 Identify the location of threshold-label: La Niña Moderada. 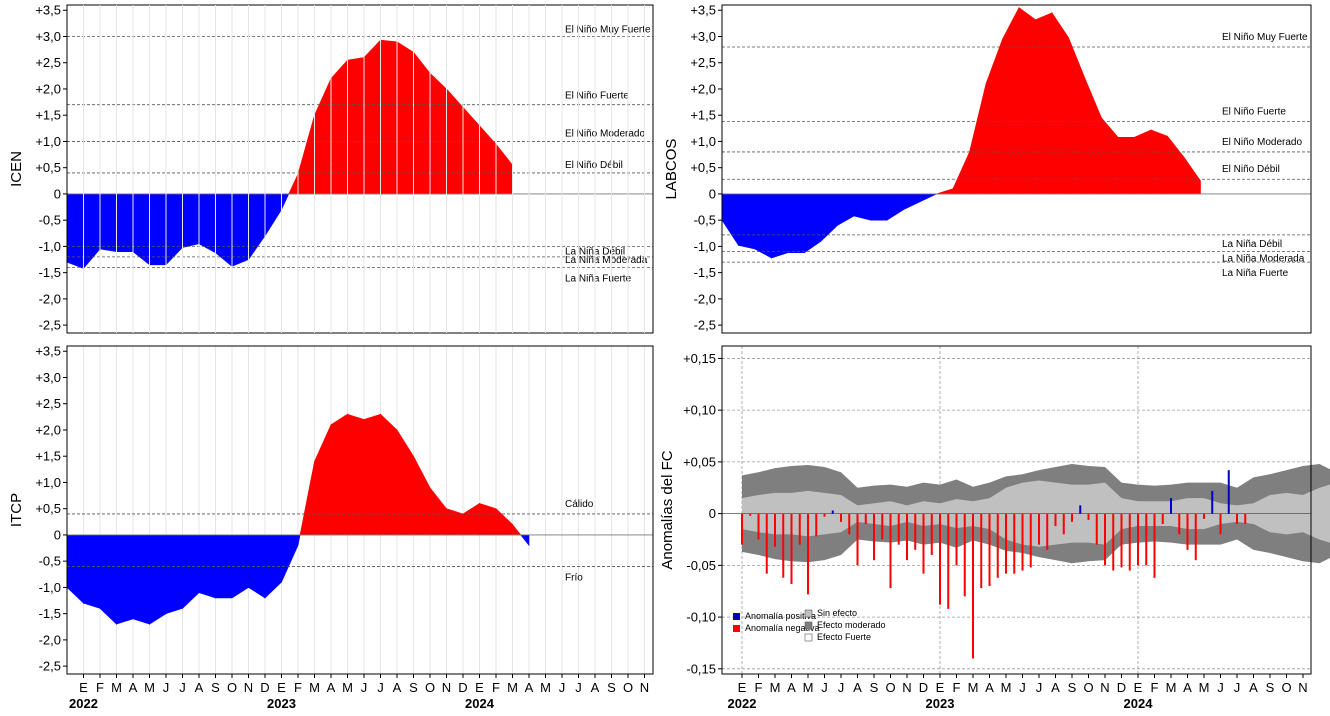
(606, 260).